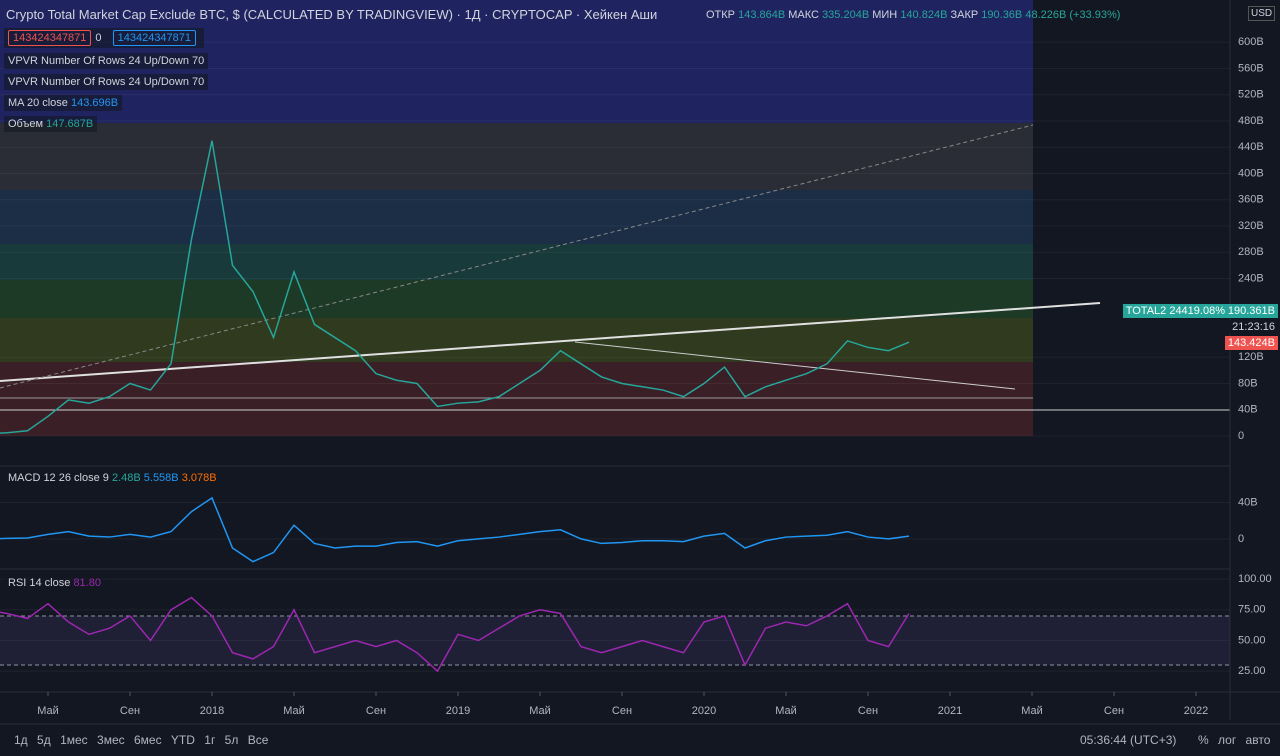 This screenshot has width=1280, height=756. Describe the element at coordinates (1203, 740) in the screenshot. I see `scale-option: %` at that location.